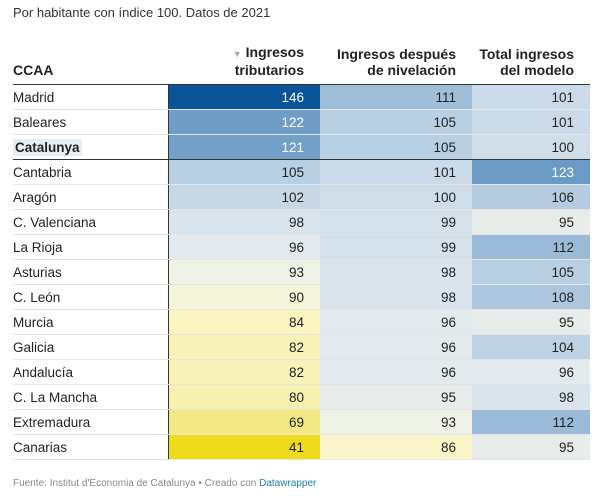 The width and height of the screenshot is (603, 502). What do you see at coordinates (288, 483) in the screenshot?
I see `datawrapper-link: Datawrapper` at bounding box center [288, 483].